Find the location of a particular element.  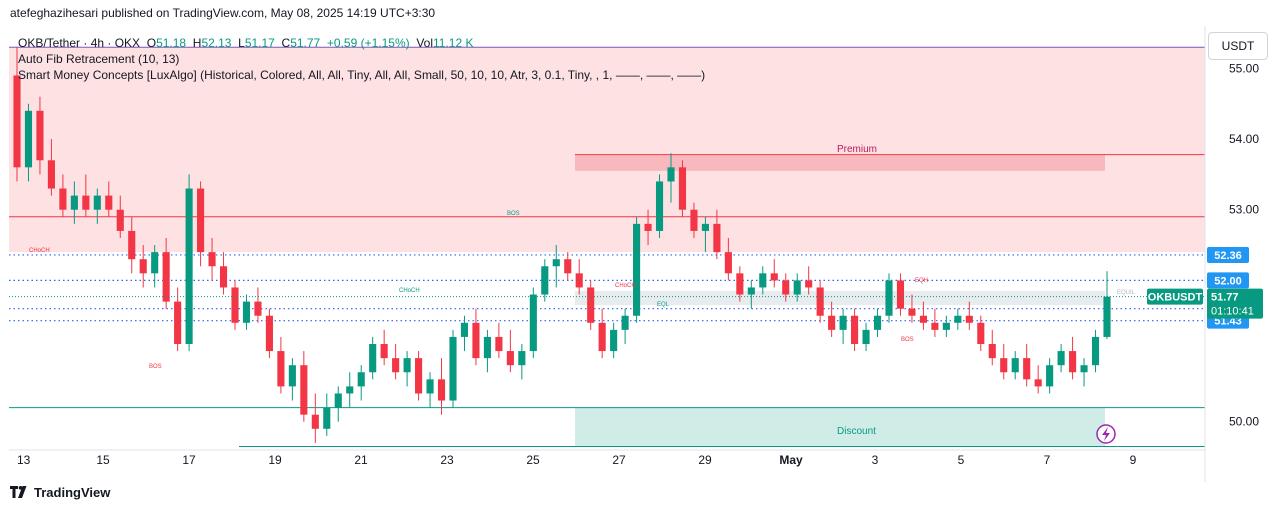

lightning-icon is located at coordinates (1106, 434).